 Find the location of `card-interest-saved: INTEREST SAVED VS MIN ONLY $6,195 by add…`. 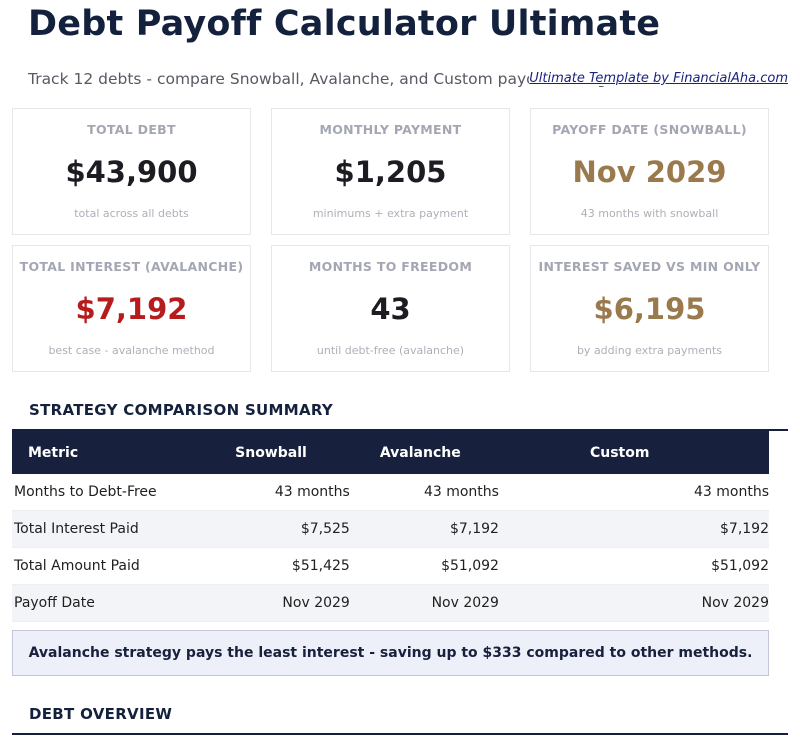

card-interest-saved: INTEREST SAVED VS MIN ONLY $6,195 by add… is located at coordinates (649, 308).